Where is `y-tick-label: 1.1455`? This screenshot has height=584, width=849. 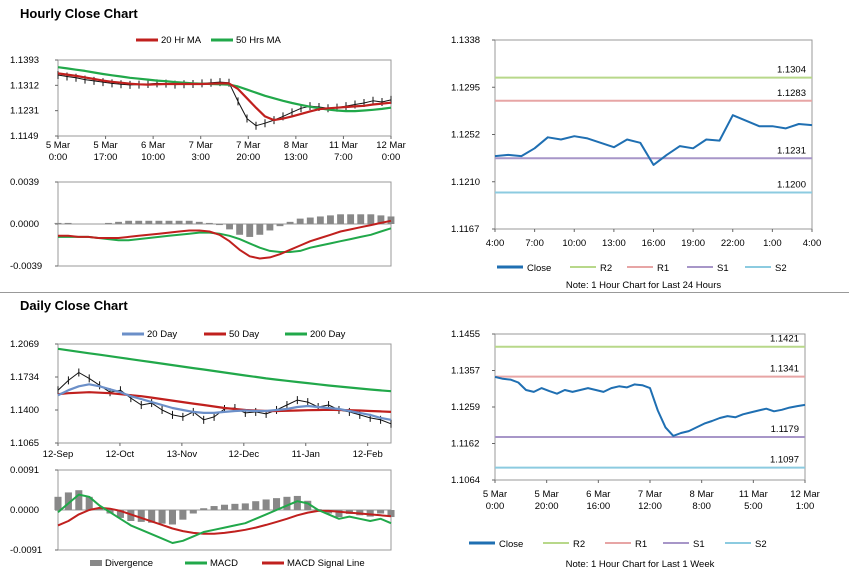
y-tick-label: 1.1455 is located at coordinates (465, 334).